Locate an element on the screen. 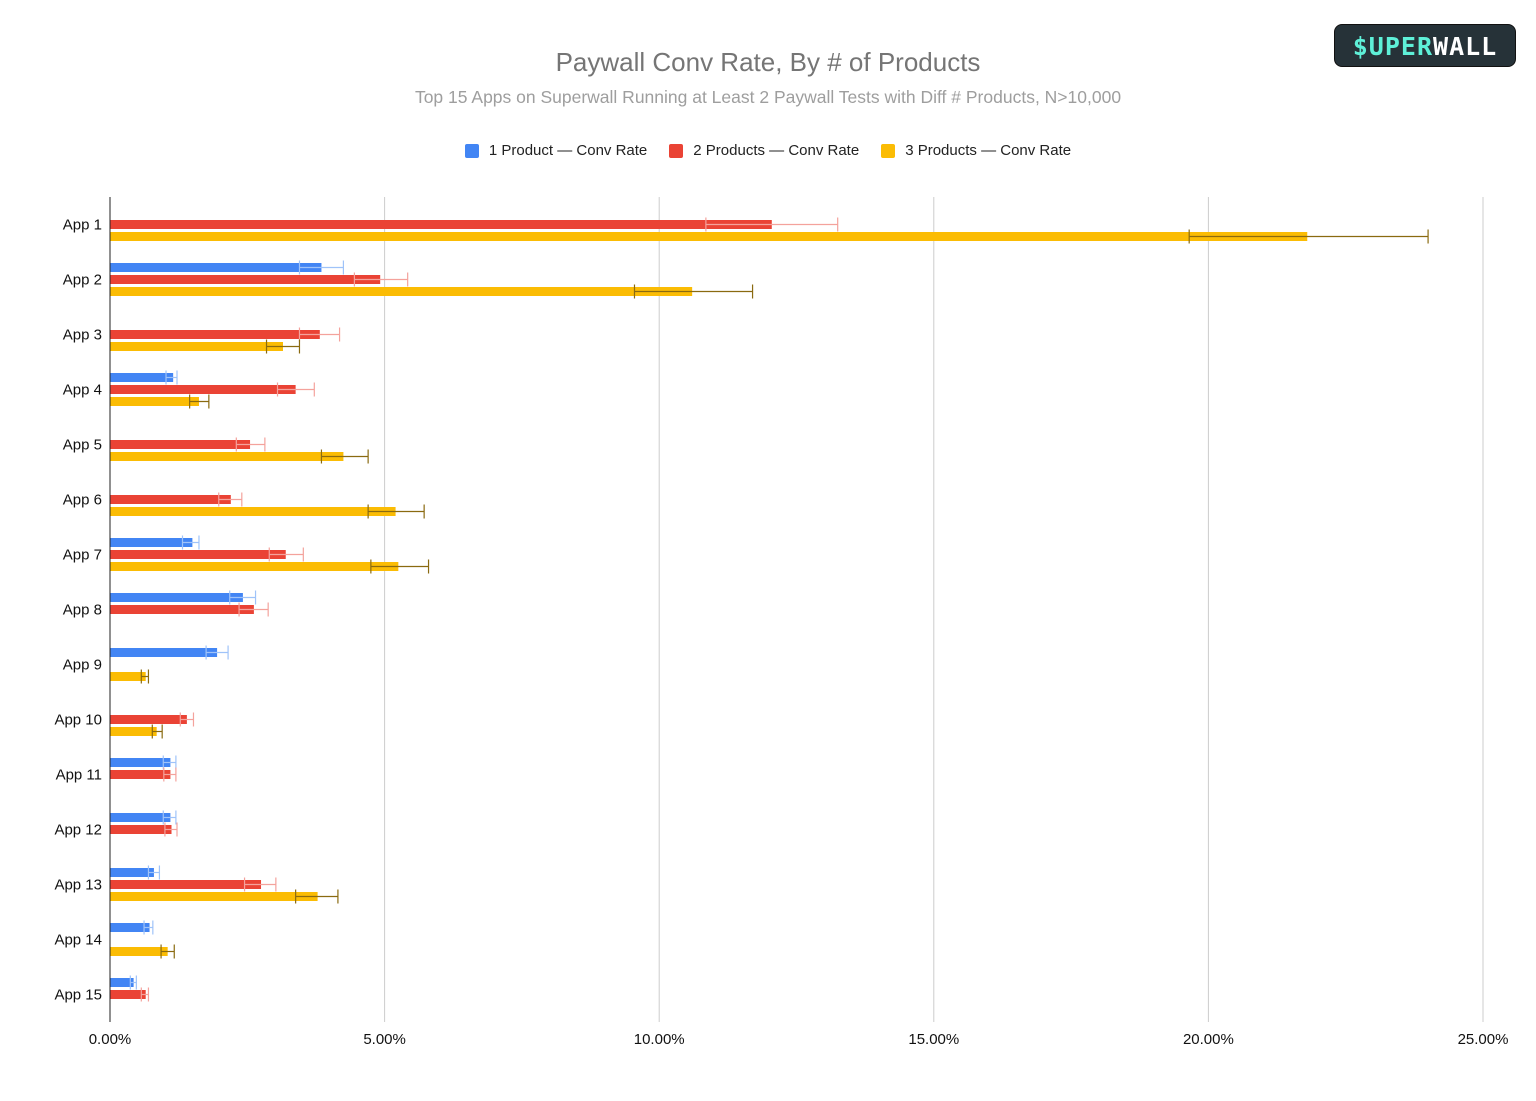 This screenshot has height=1101, width=1536. legend-swatch-3-products is located at coordinates (888, 150).